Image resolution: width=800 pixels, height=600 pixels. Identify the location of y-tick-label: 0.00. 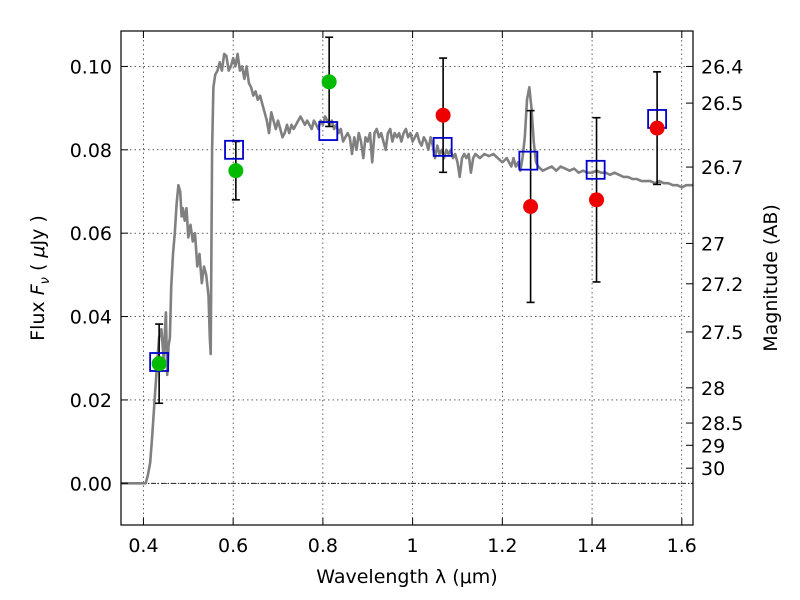
(91, 484).